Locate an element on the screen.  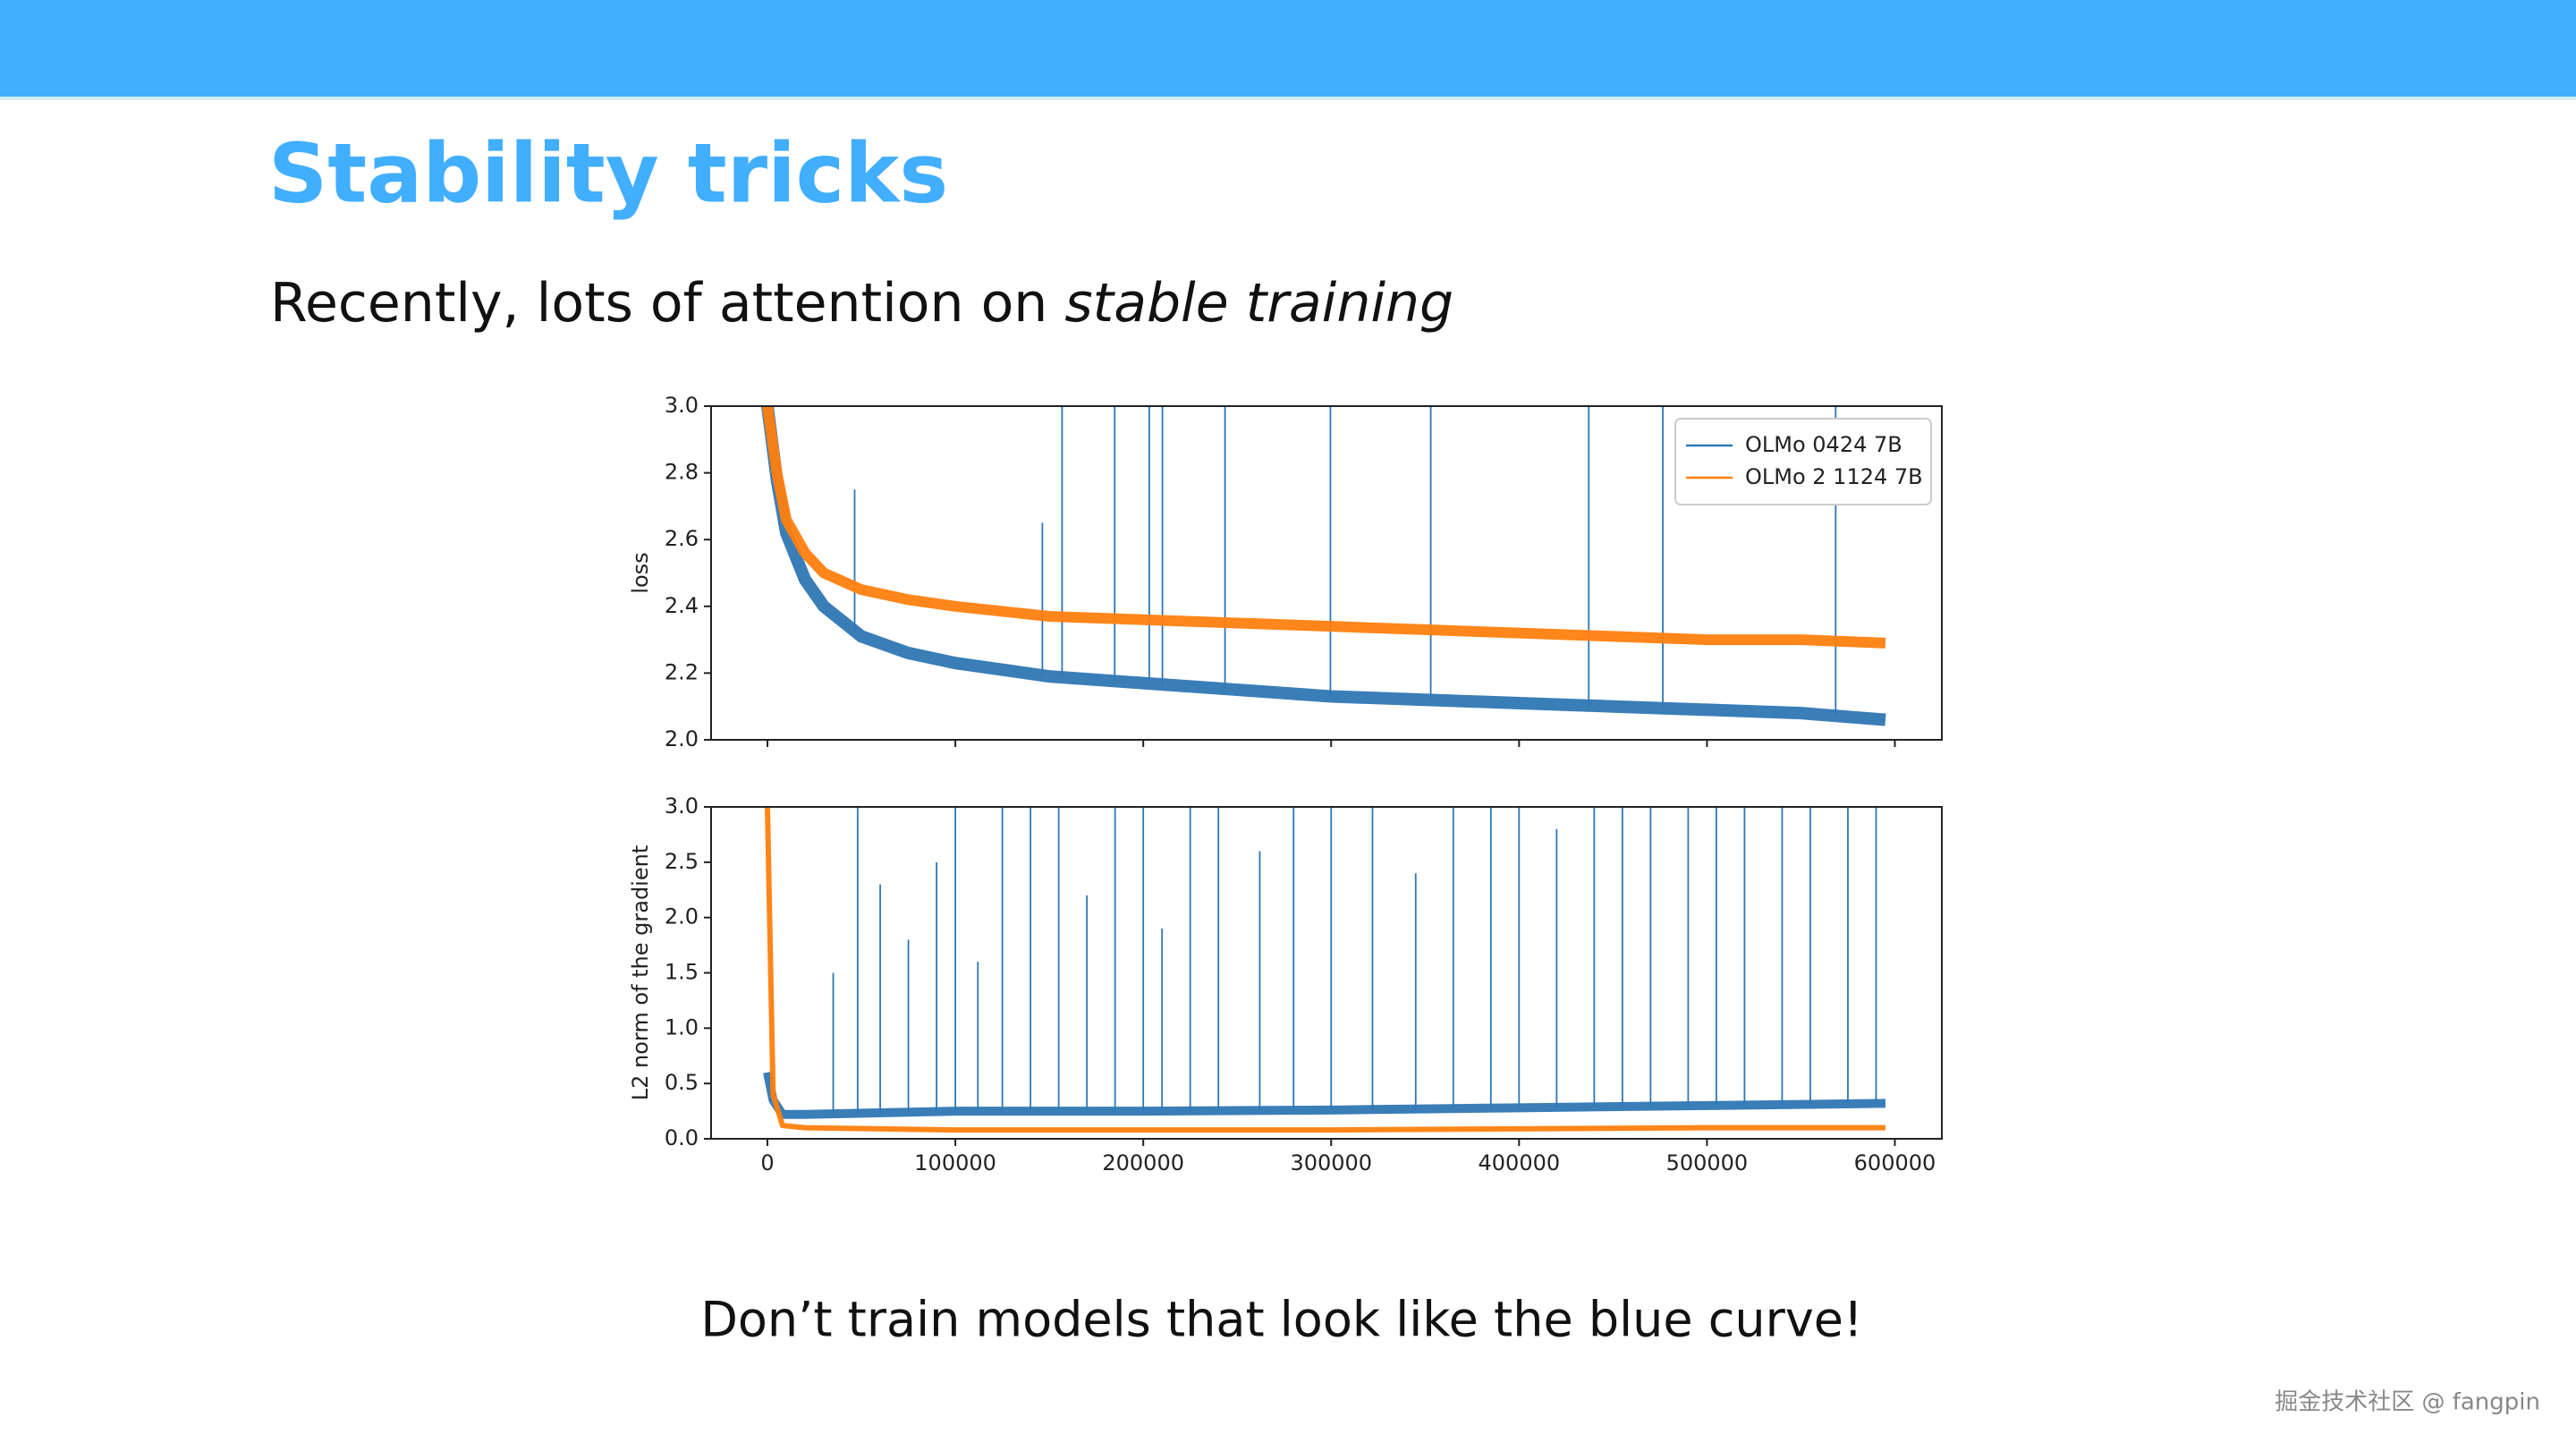
y-tick-label: 2.5 is located at coordinates (682, 861).